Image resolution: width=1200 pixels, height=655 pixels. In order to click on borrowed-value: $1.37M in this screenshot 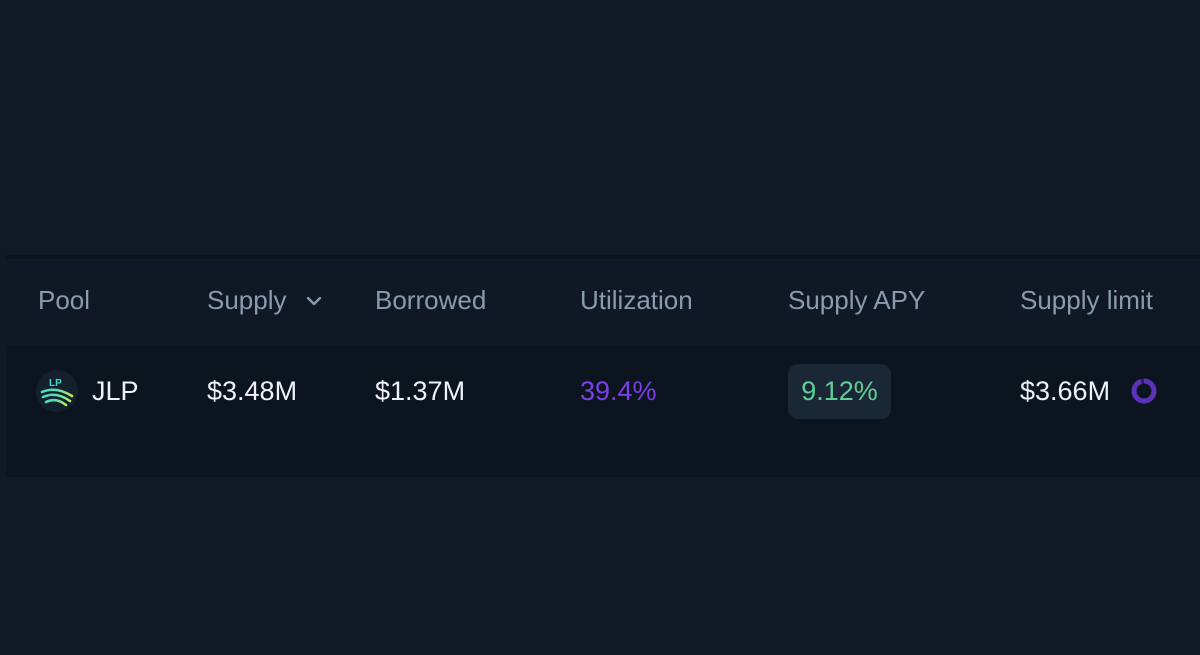, I will do `click(420, 390)`.